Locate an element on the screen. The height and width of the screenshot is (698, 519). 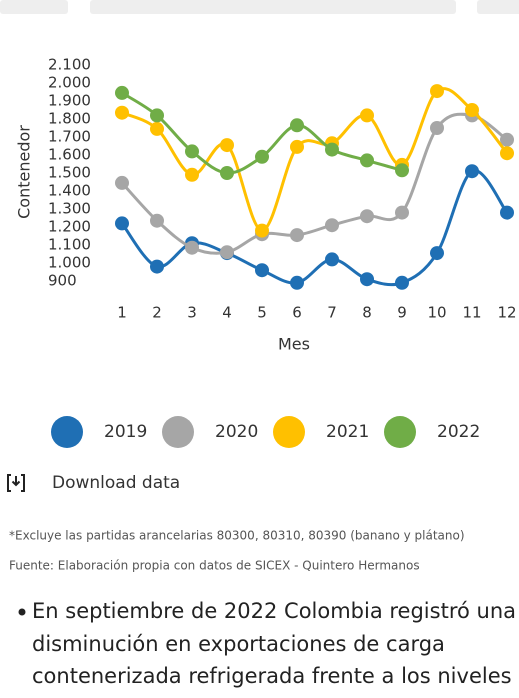
x-tick-label: 9 is located at coordinates (402, 313).